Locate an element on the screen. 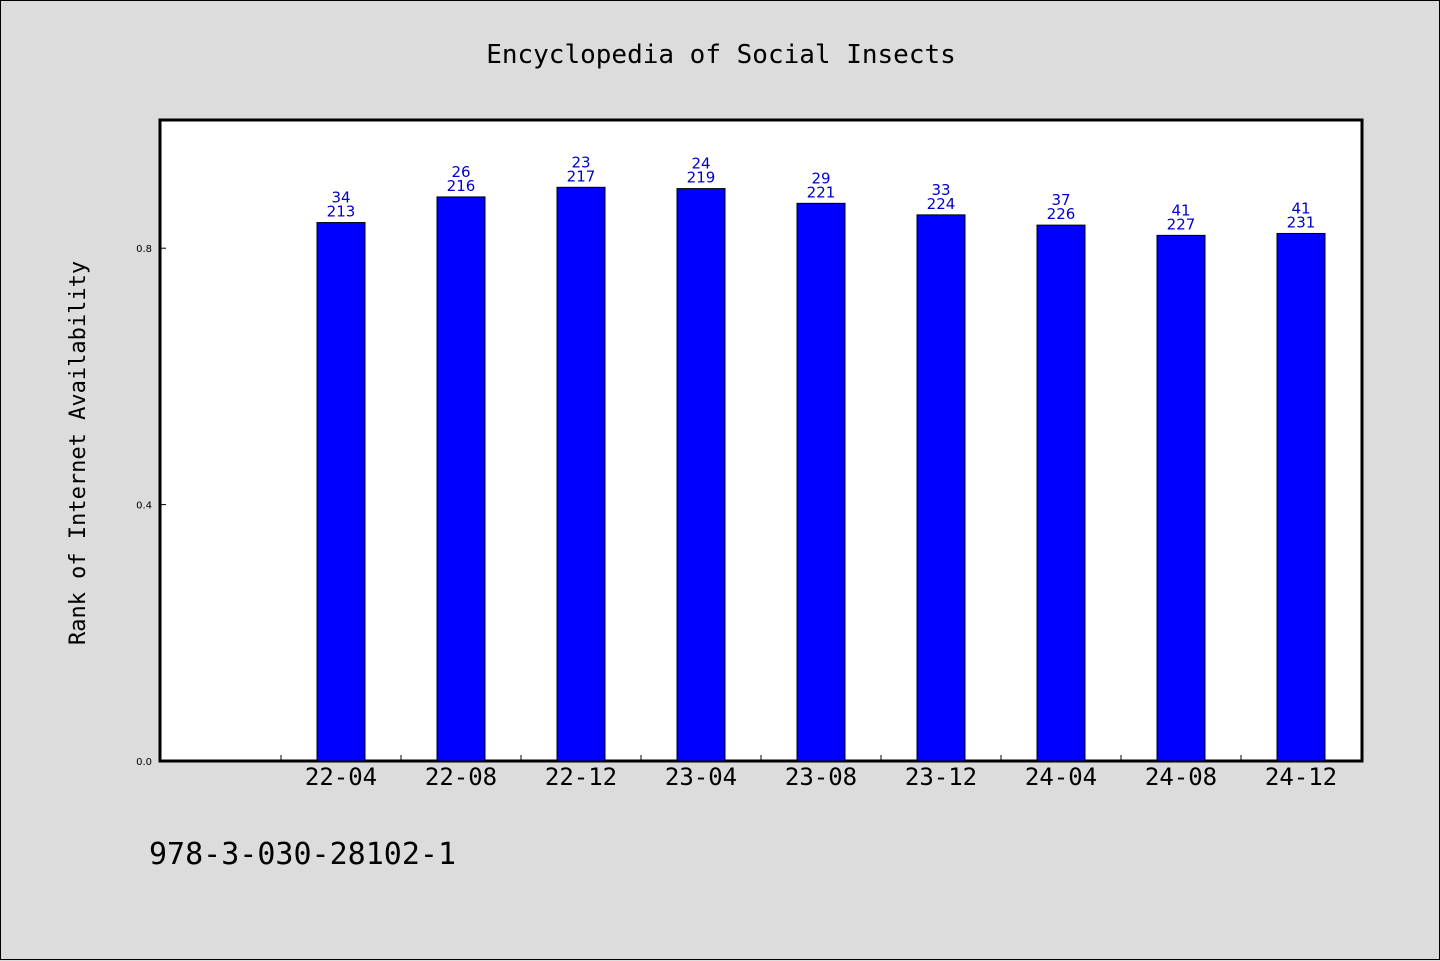  x-tick-label: 23-08 is located at coordinates (821, 777).